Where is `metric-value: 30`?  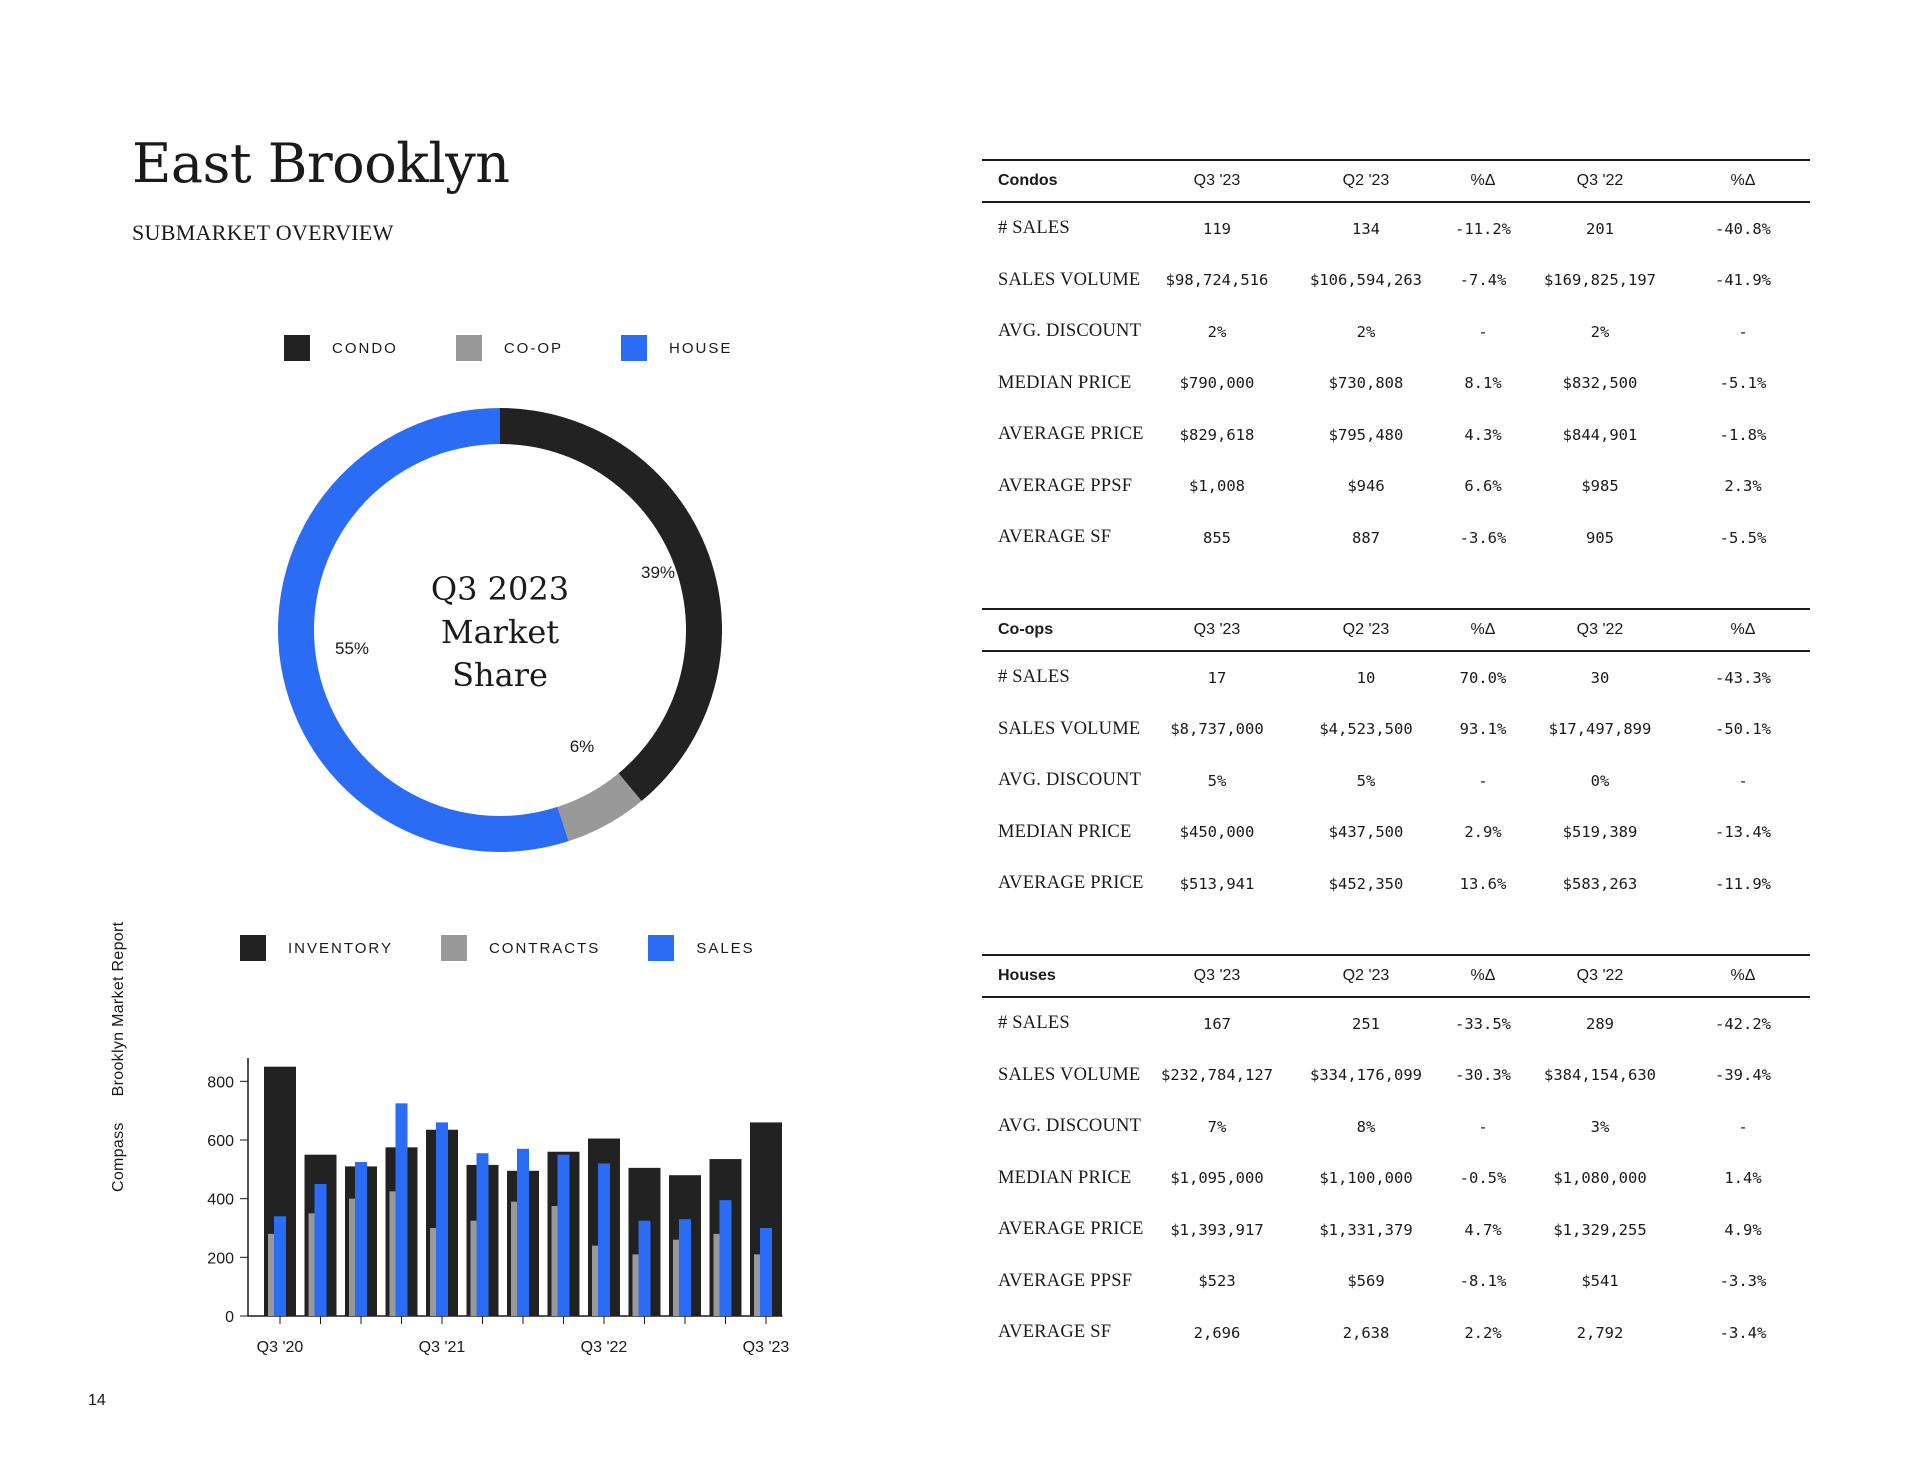
metric-value: 30 is located at coordinates (1600, 677).